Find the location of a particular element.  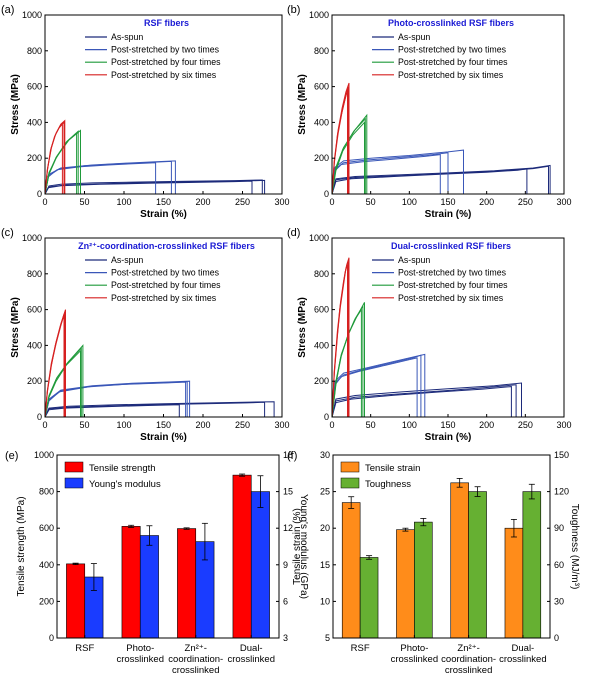

y2-tick-label: 90 is located at coordinates (559, 528).